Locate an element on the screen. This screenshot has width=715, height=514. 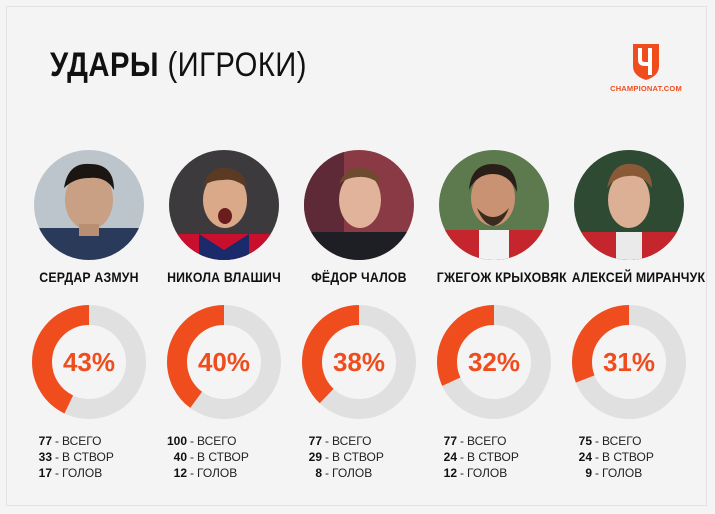
shot-accuracy-percent: 38% is located at coordinates (359, 362).